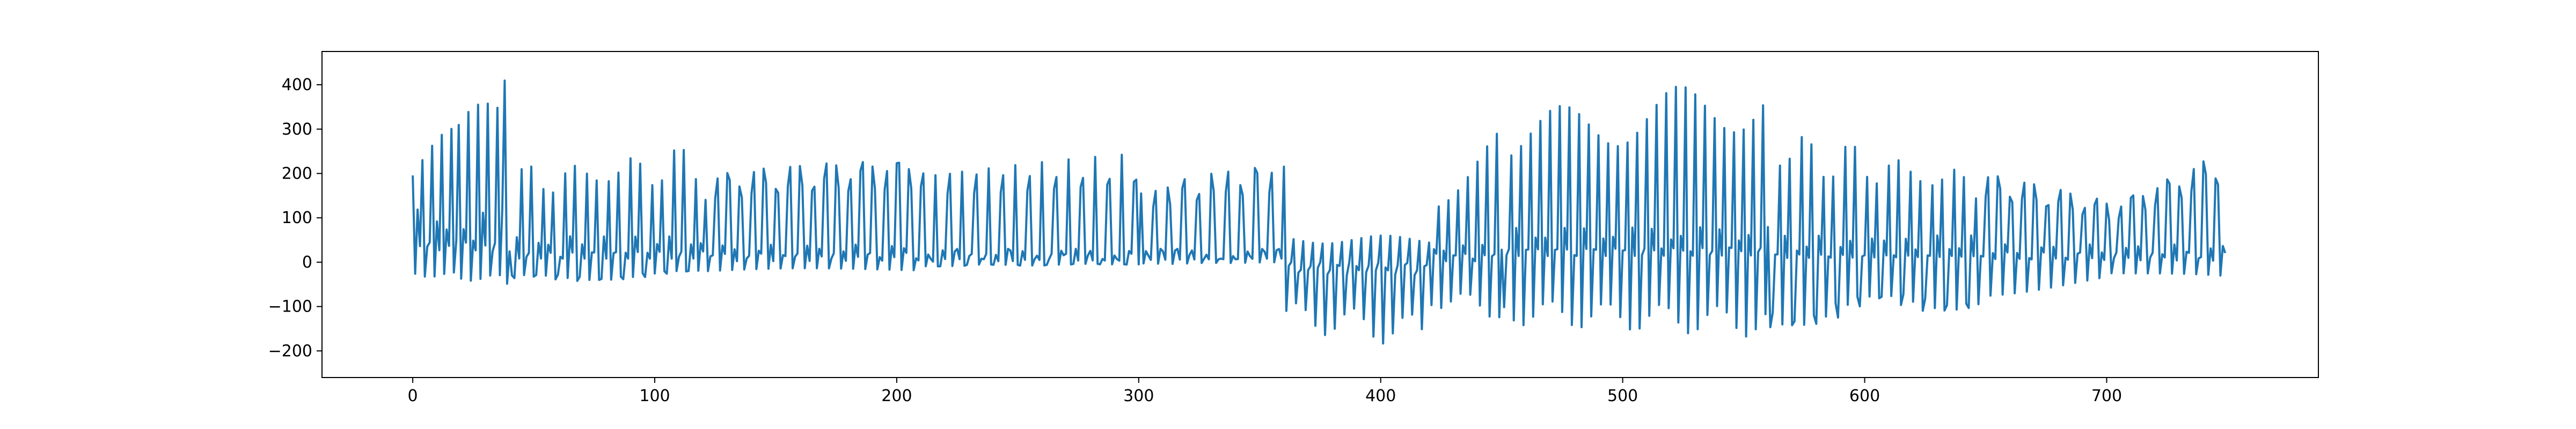  What do you see at coordinates (290, 307) in the screenshot?
I see `y-tick-label: −100` at bounding box center [290, 307].